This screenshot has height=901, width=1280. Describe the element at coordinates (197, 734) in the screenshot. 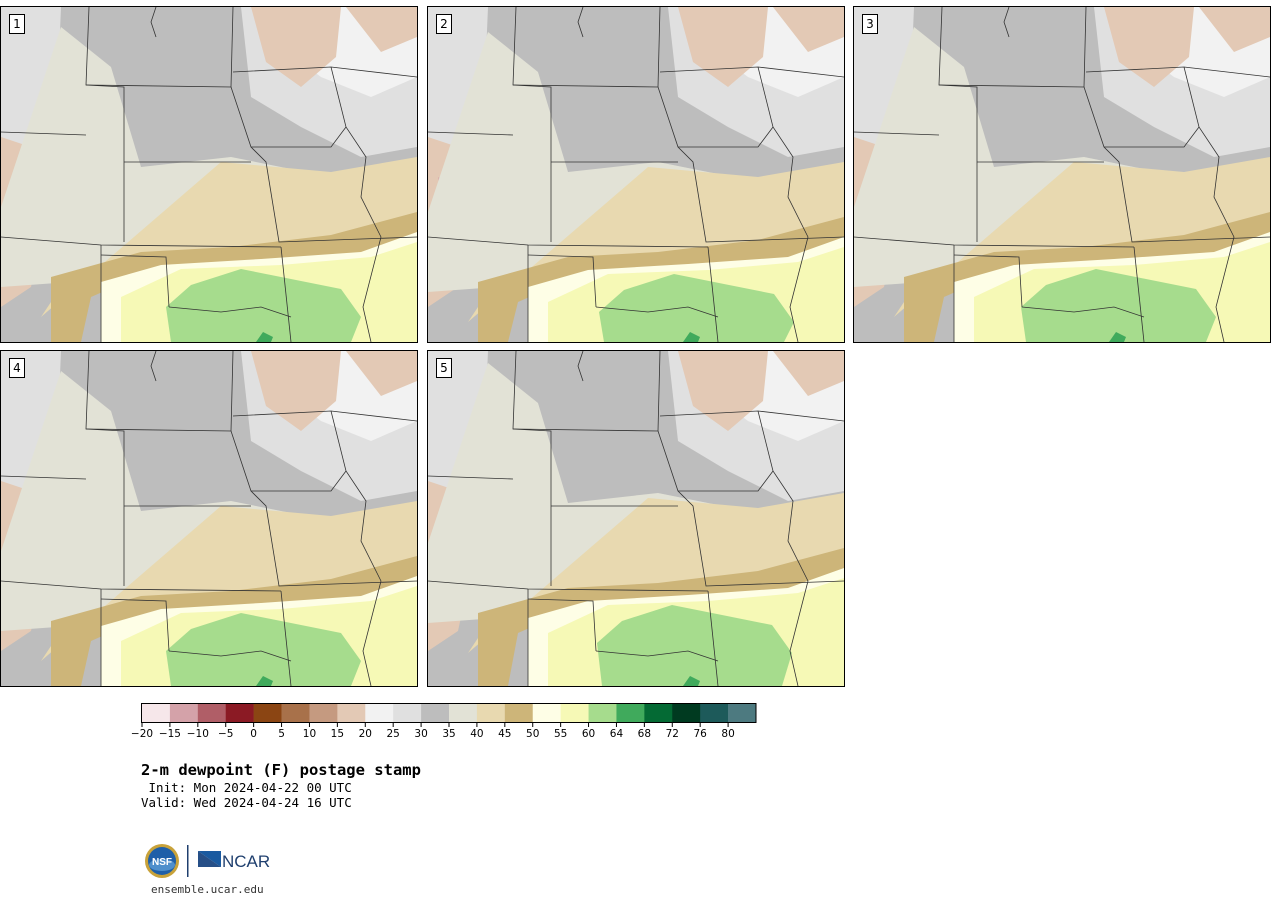

I see `colorbar-tick-label: −10` at that location.